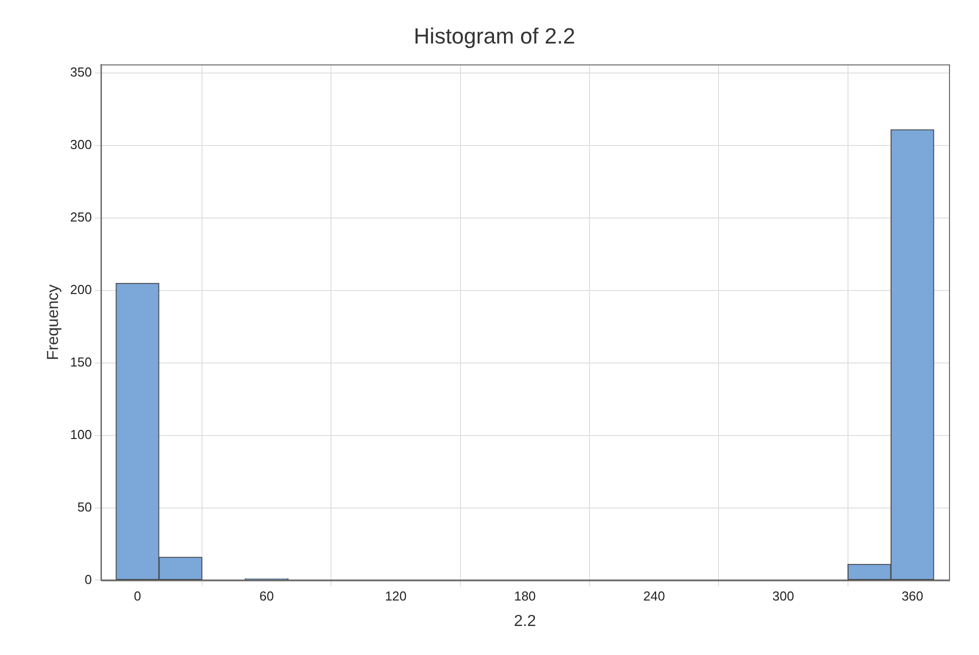  I want to click on x-tick-label: 60, so click(266, 596).